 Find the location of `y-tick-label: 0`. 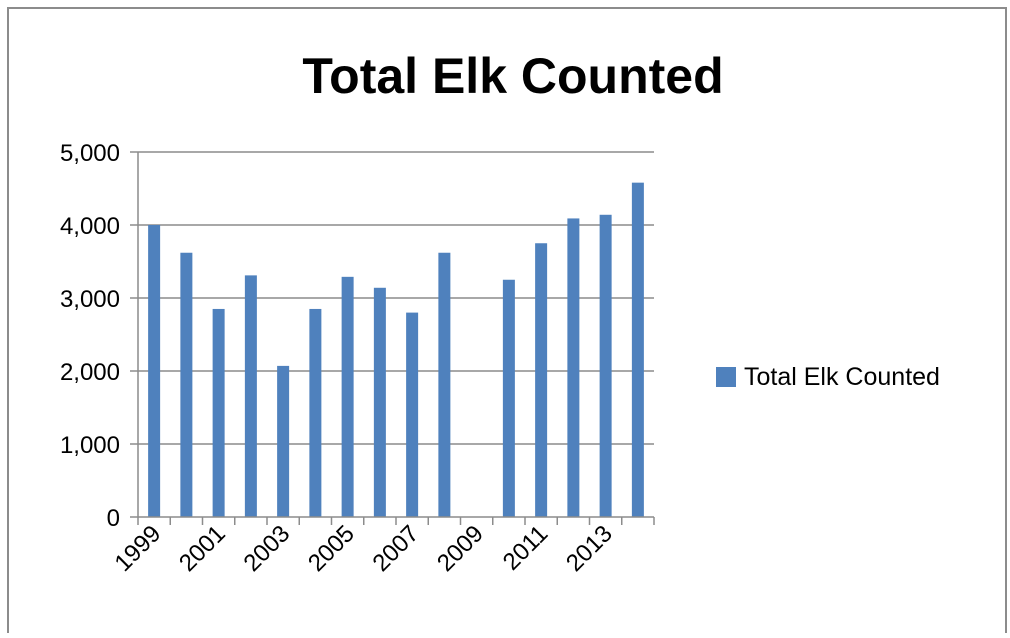

y-tick-label: 0 is located at coordinates (113, 518).